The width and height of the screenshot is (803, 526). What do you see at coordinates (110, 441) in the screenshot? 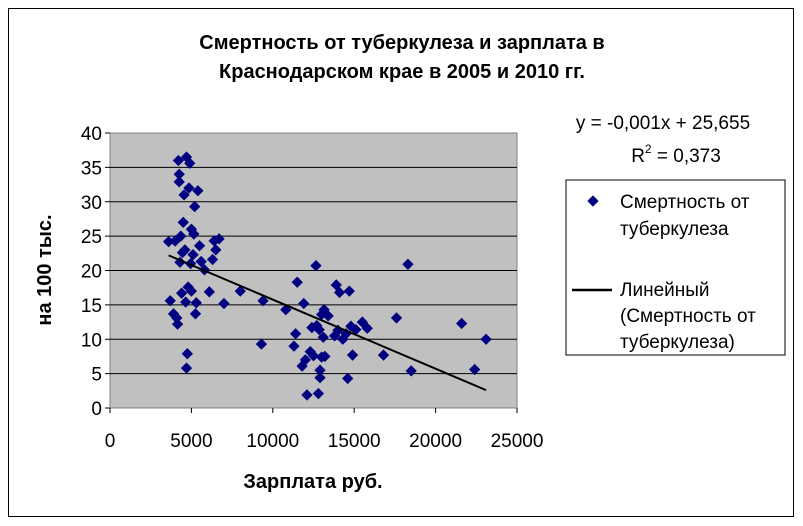
I see `x-tick-label: 0` at bounding box center [110, 441].